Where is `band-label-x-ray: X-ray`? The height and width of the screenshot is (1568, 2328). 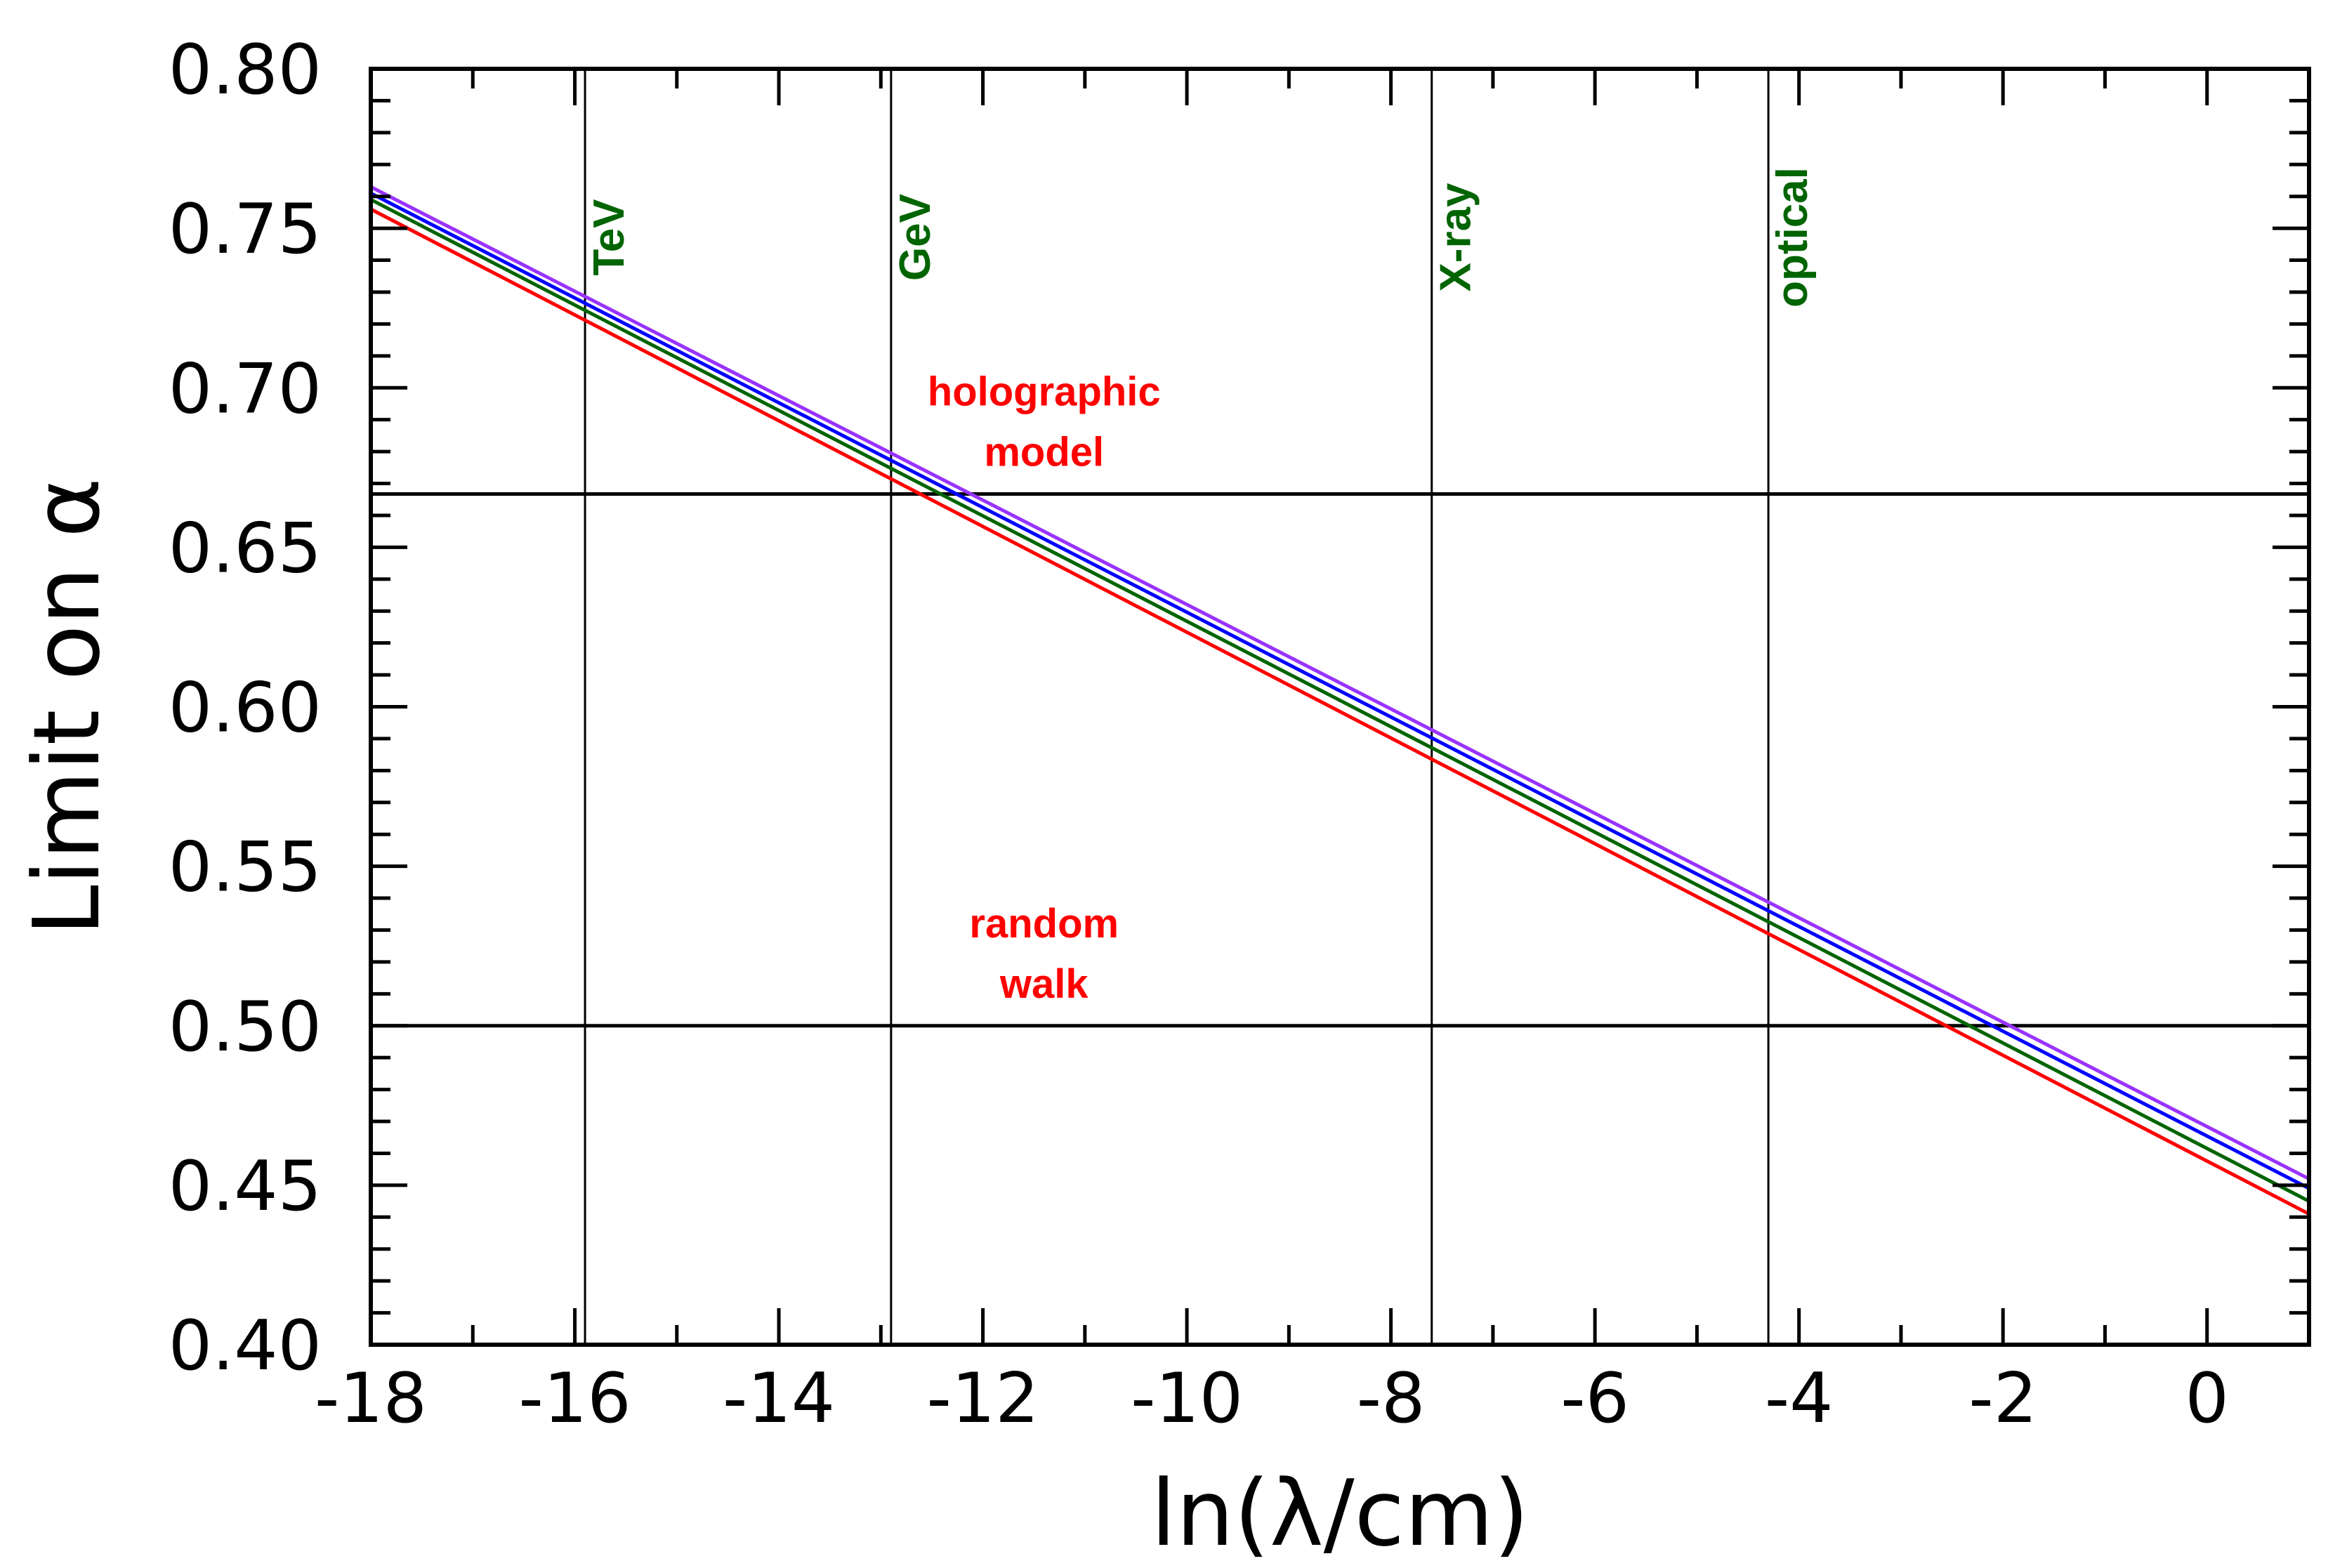 band-label-x-ray: X-ray is located at coordinates (1456, 237).